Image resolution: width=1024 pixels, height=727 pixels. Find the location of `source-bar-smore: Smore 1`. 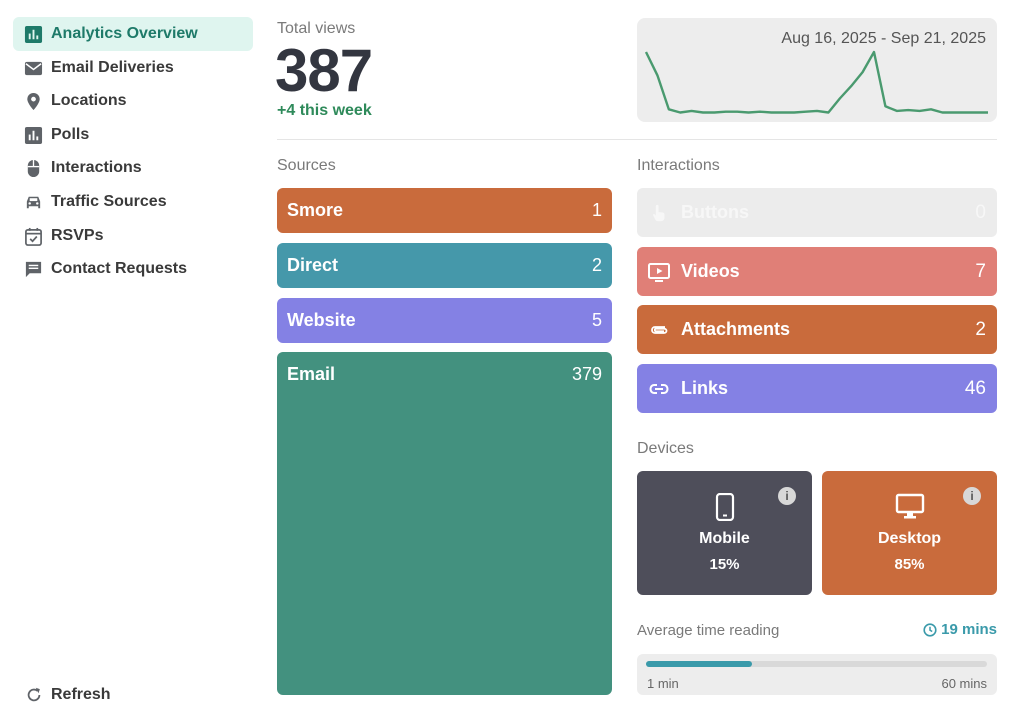

source-bar-smore: Smore 1 is located at coordinates (444, 210).